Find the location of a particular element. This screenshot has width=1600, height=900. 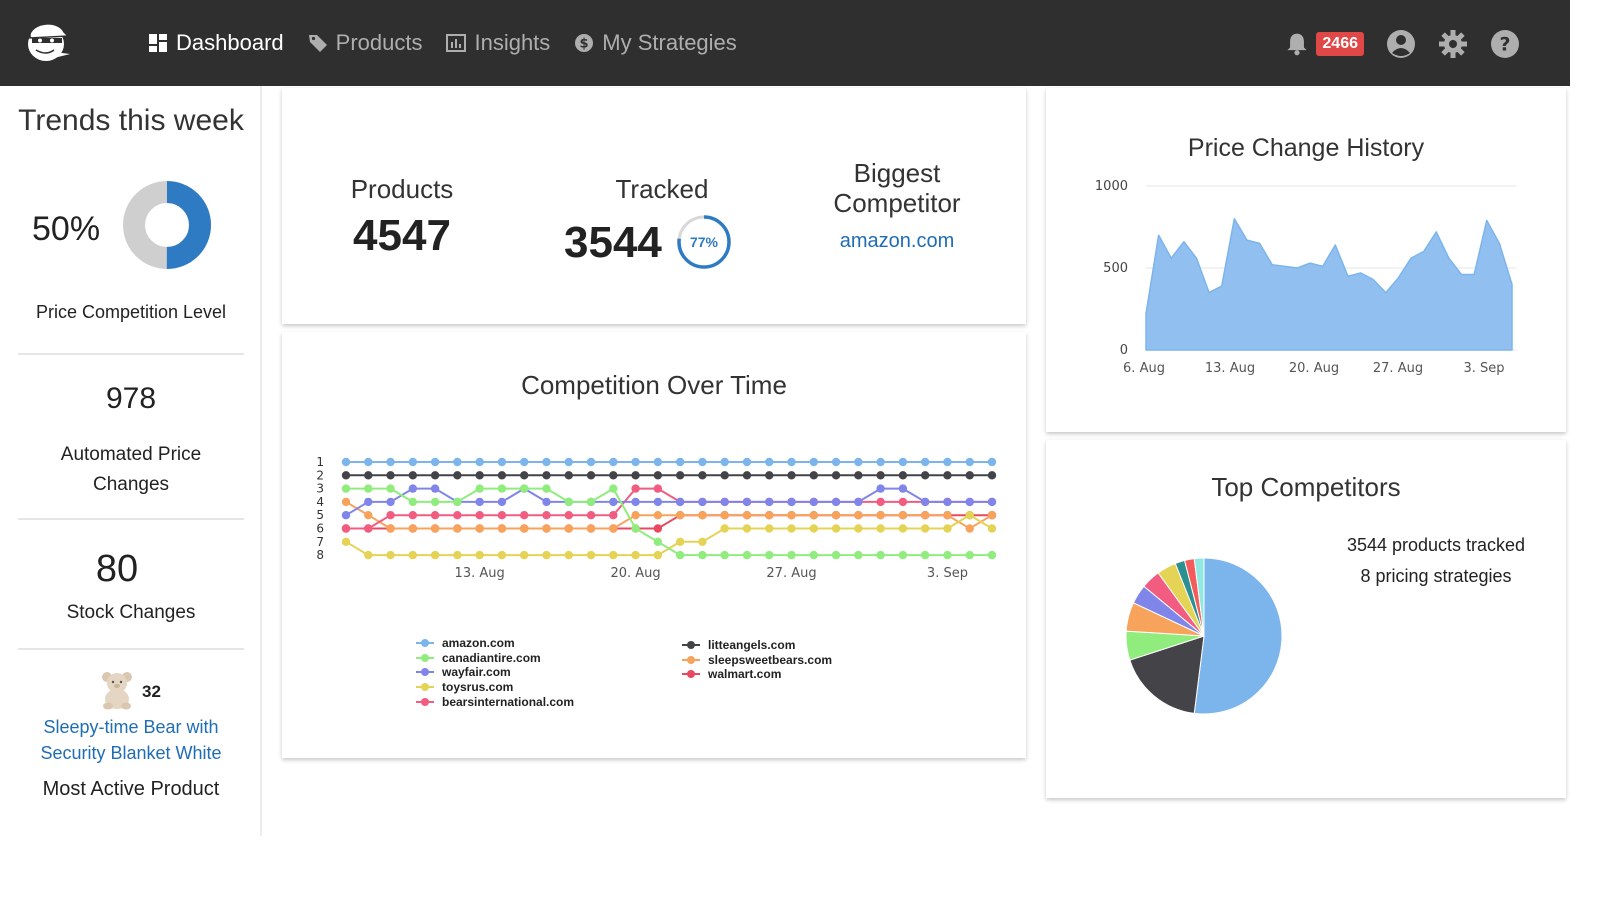

competition-percent: 50% is located at coordinates (66, 229).